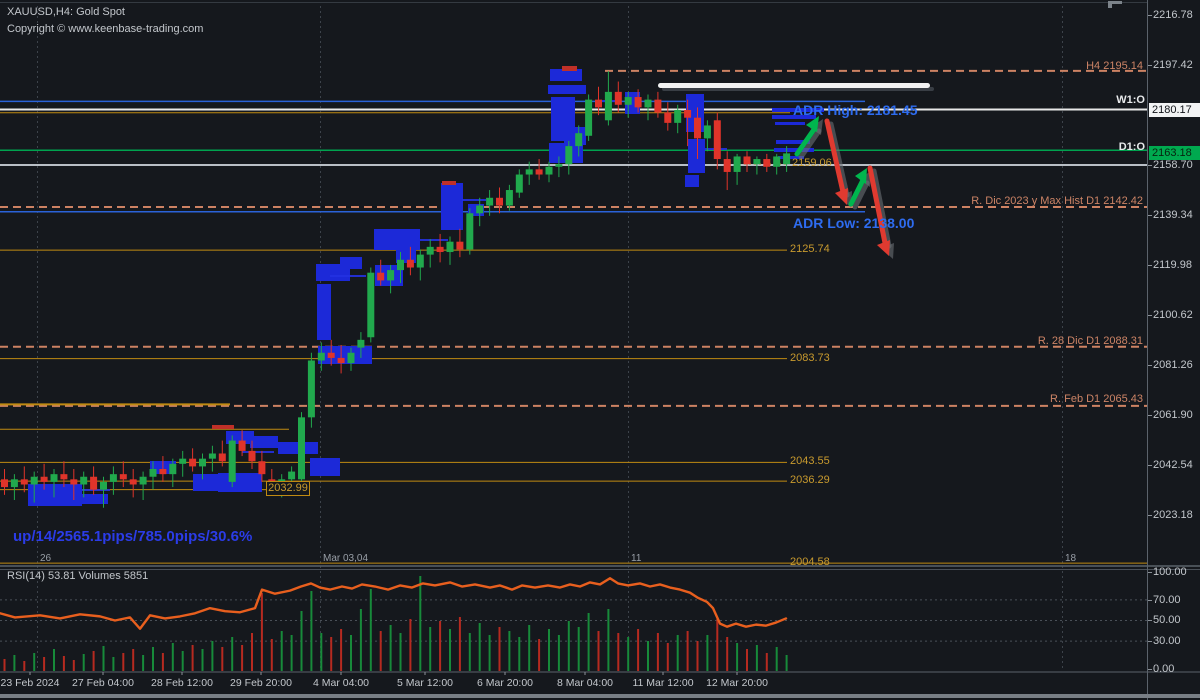 The image size is (1200, 700). Describe the element at coordinates (855, 110) in the screenshot. I see `adr-high-annotation: ADR High: 2181.45` at that location.